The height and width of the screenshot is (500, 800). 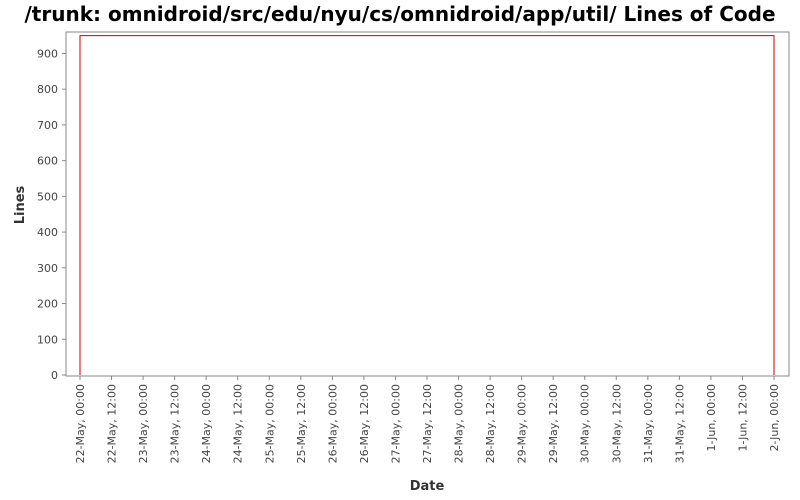 What do you see at coordinates (80, 423) in the screenshot?
I see `x-tick-label: 22-May, 00:00` at bounding box center [80, 423].